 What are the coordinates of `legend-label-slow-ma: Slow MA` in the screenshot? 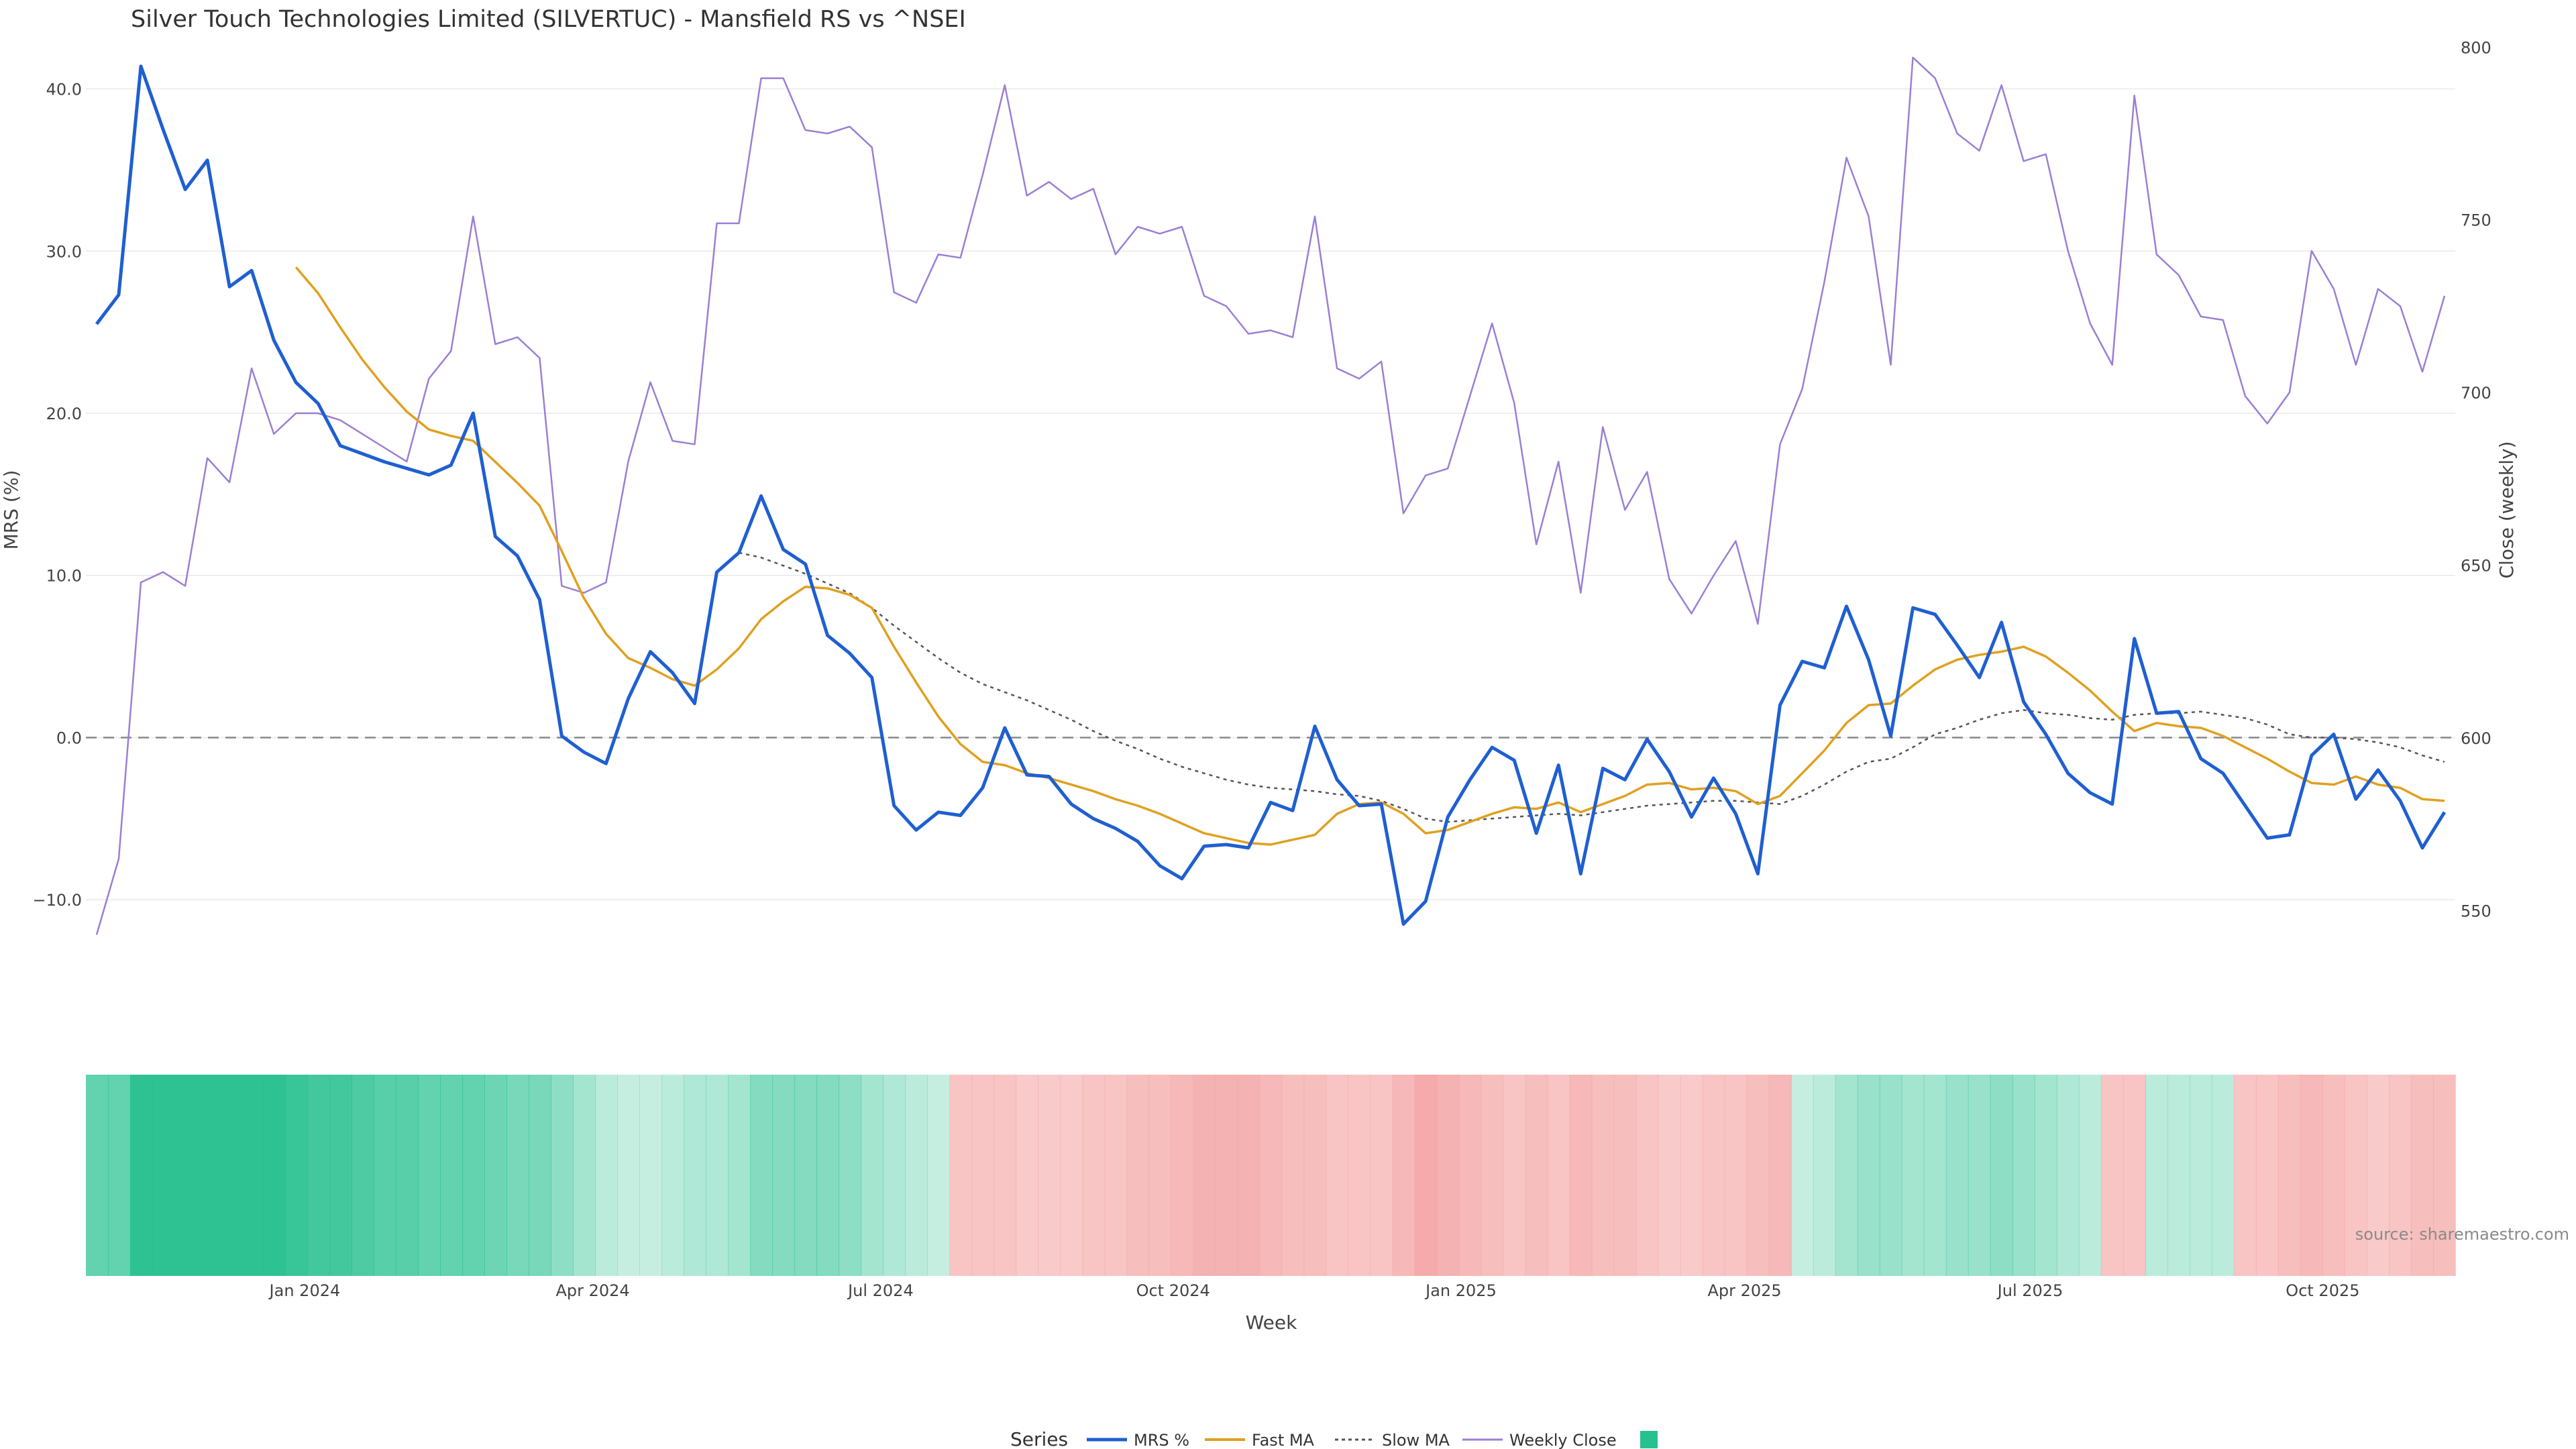 It's located at (1416, 1440).